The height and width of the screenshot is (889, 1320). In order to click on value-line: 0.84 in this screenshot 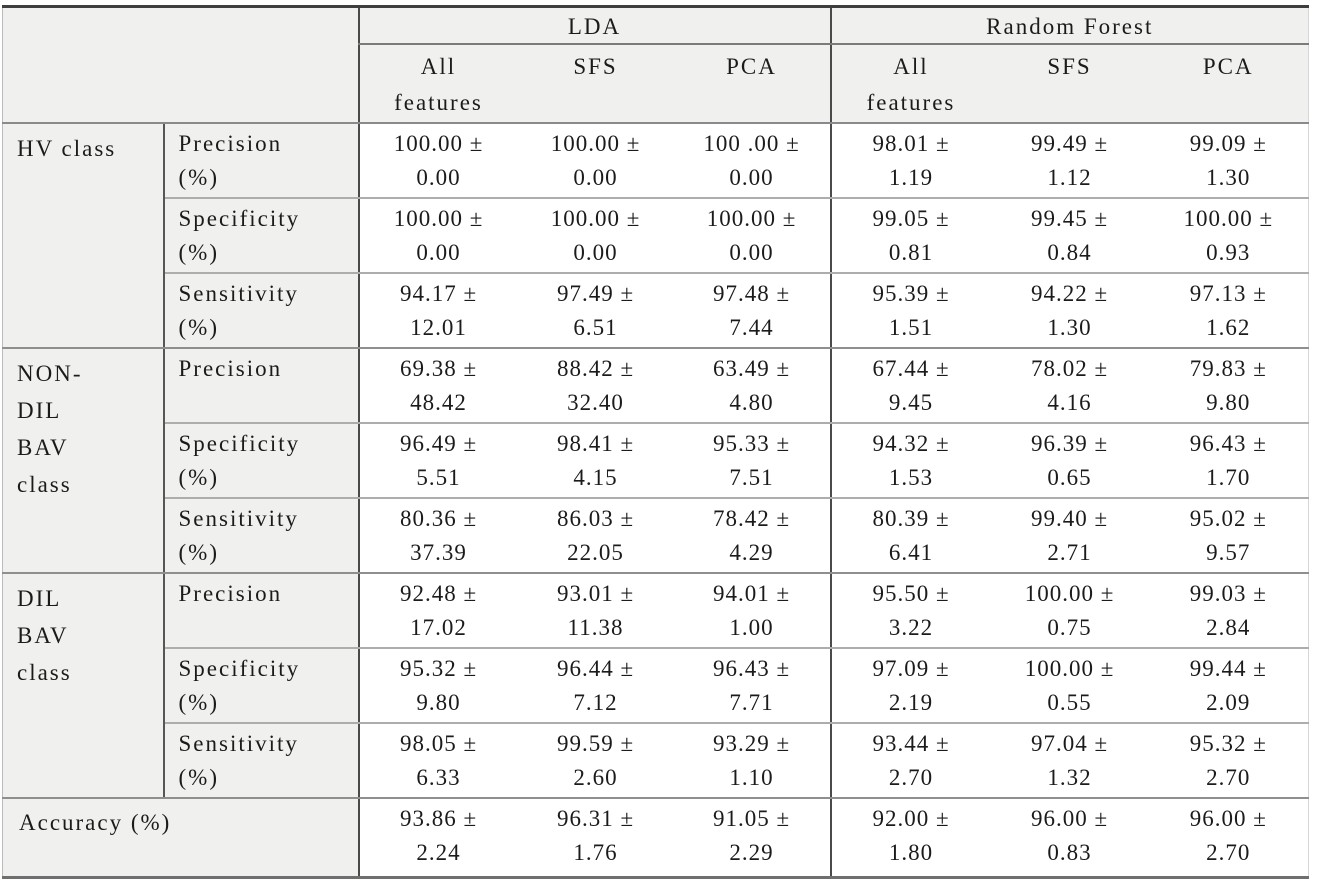, I will do `click(1069, 252)`.